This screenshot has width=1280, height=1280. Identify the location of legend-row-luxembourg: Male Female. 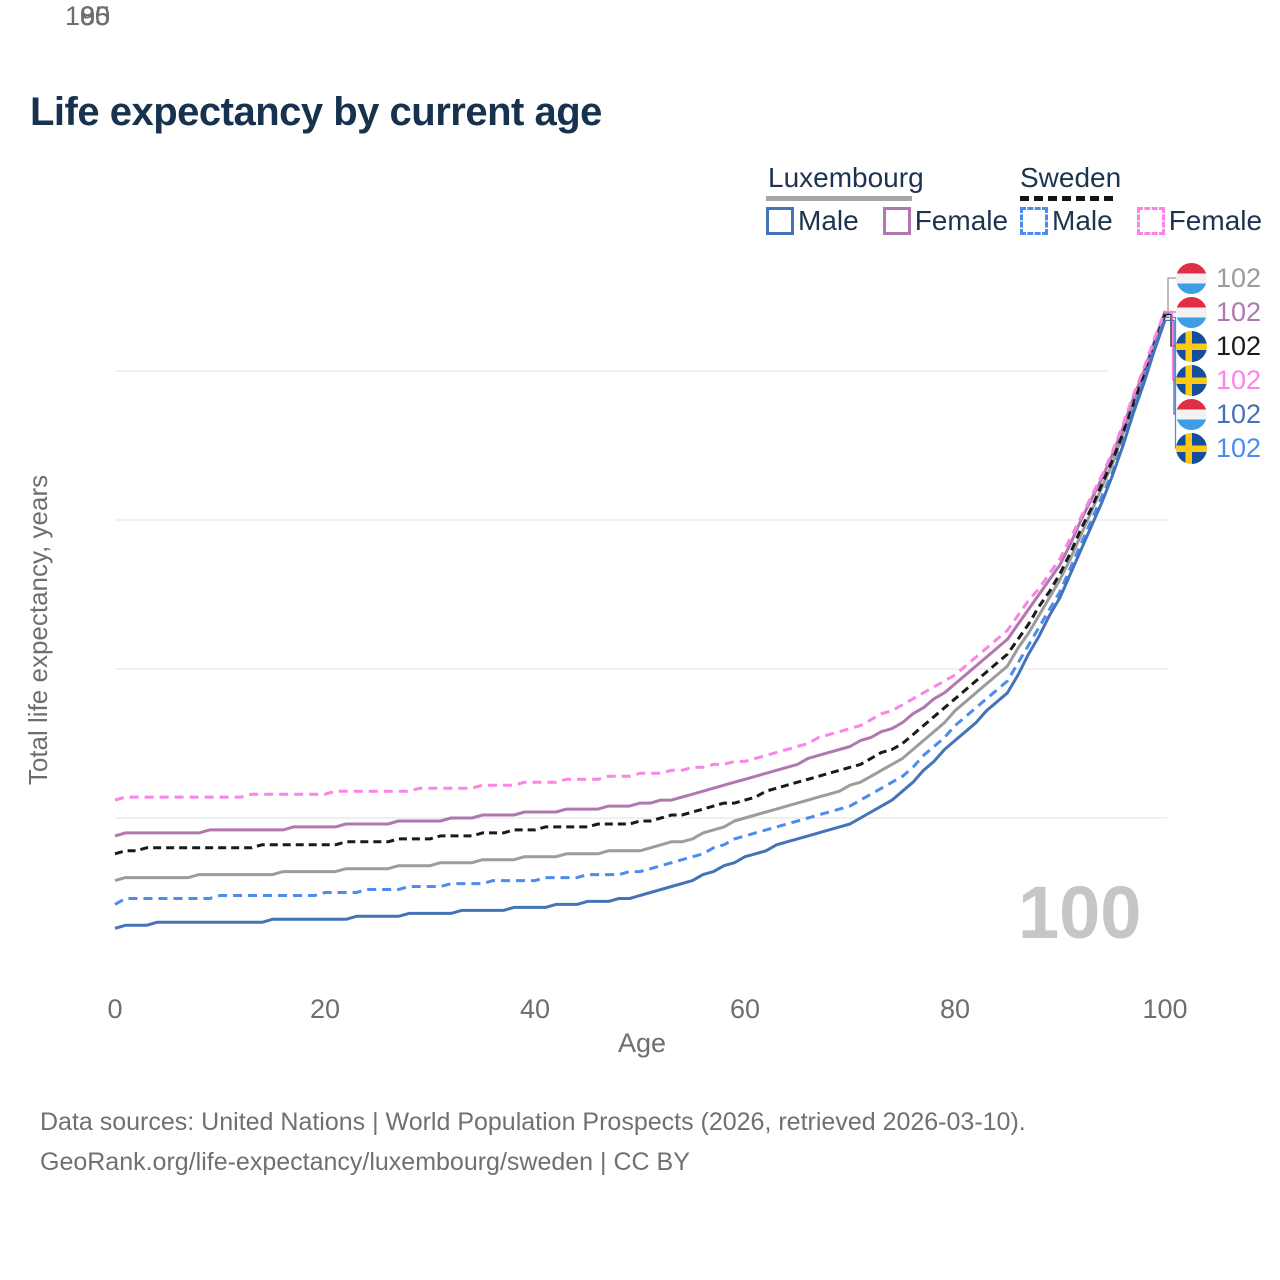
(899, 221).